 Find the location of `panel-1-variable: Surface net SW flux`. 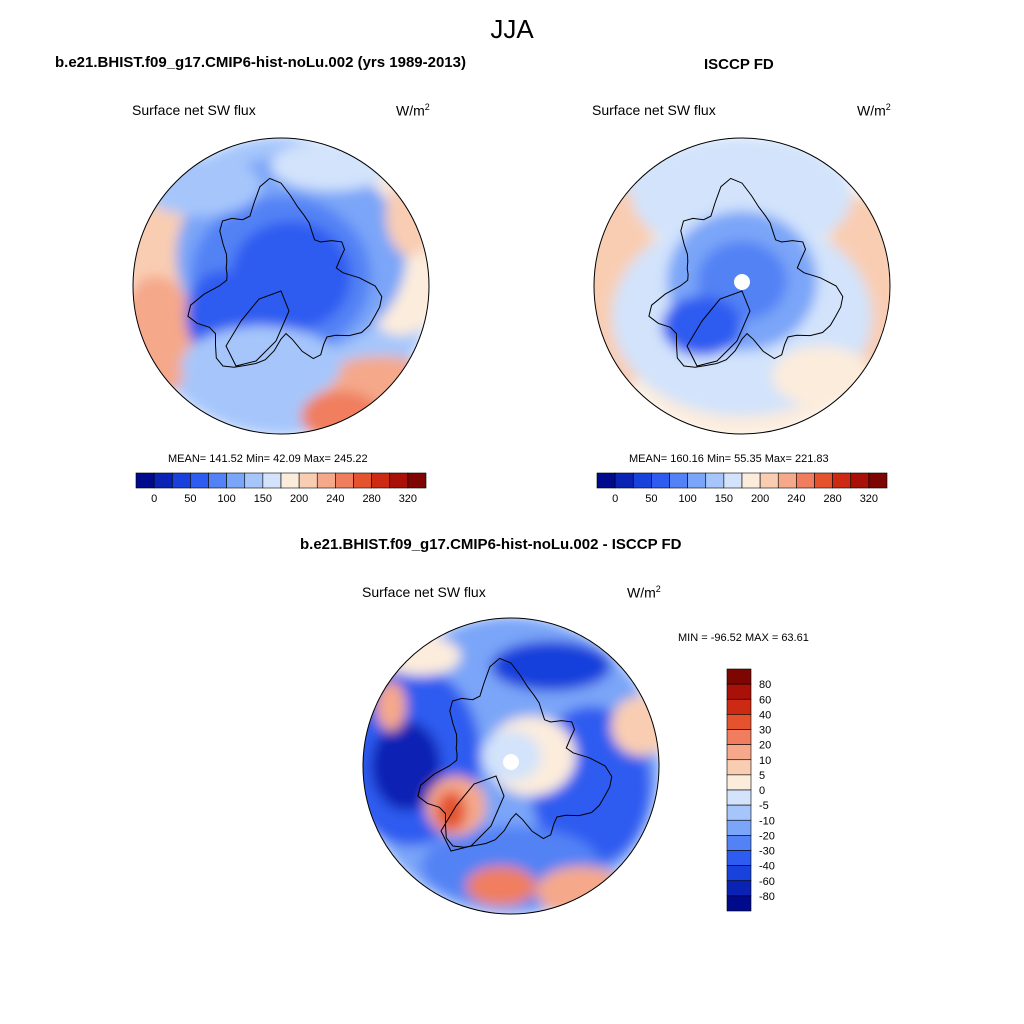

panel-1-variable: Surface net SW flux is located at coordinates (194, 110).